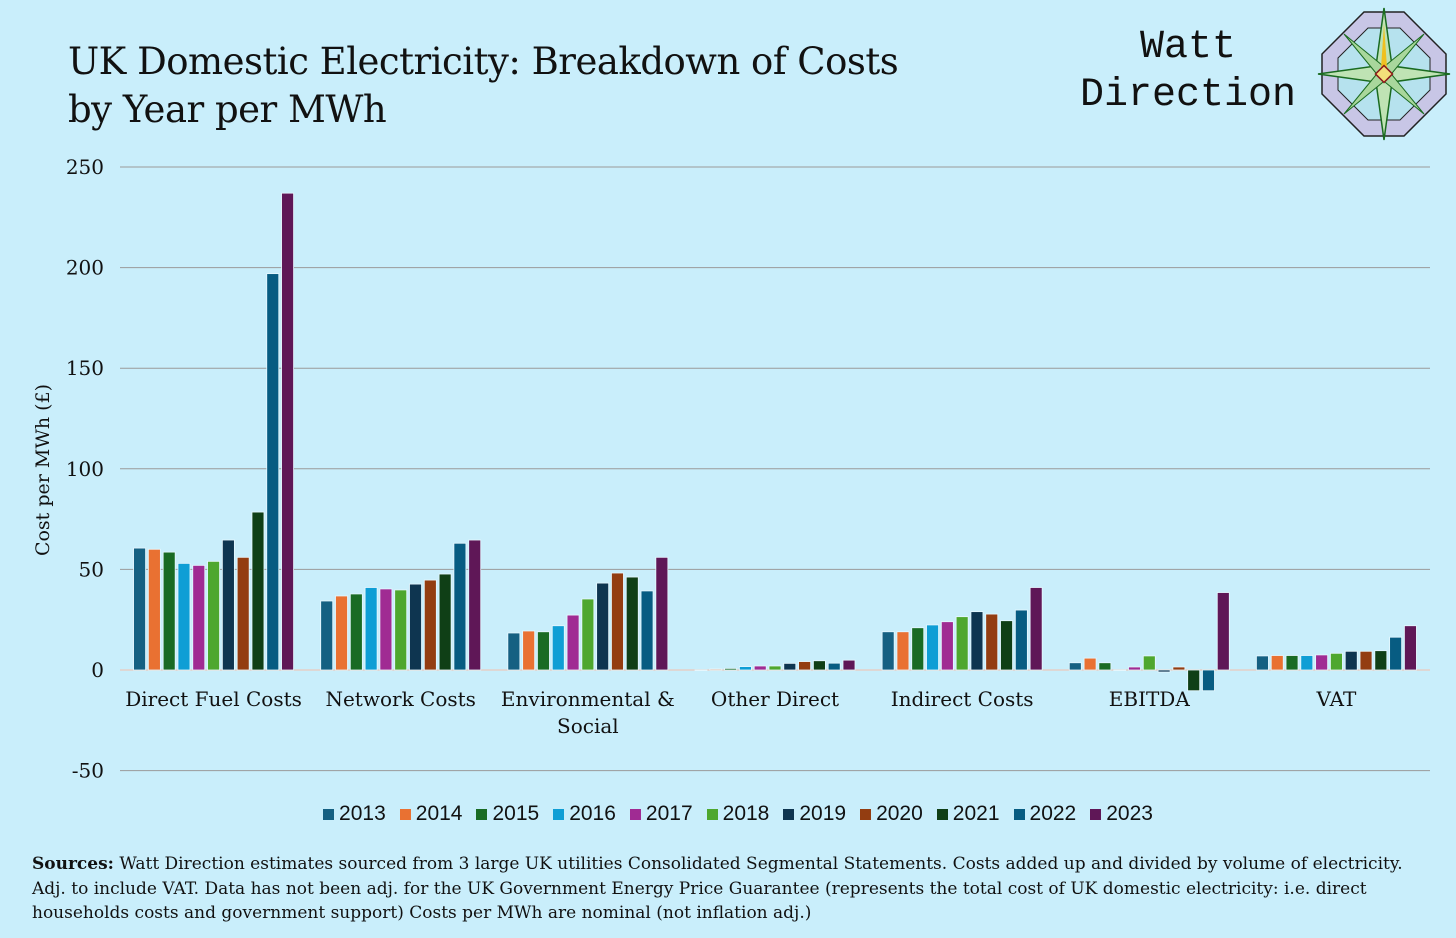 The height and width of the screenshot is (938, 1456). I want to click on title-line-2: by Year per MWh, so click(227, 109).